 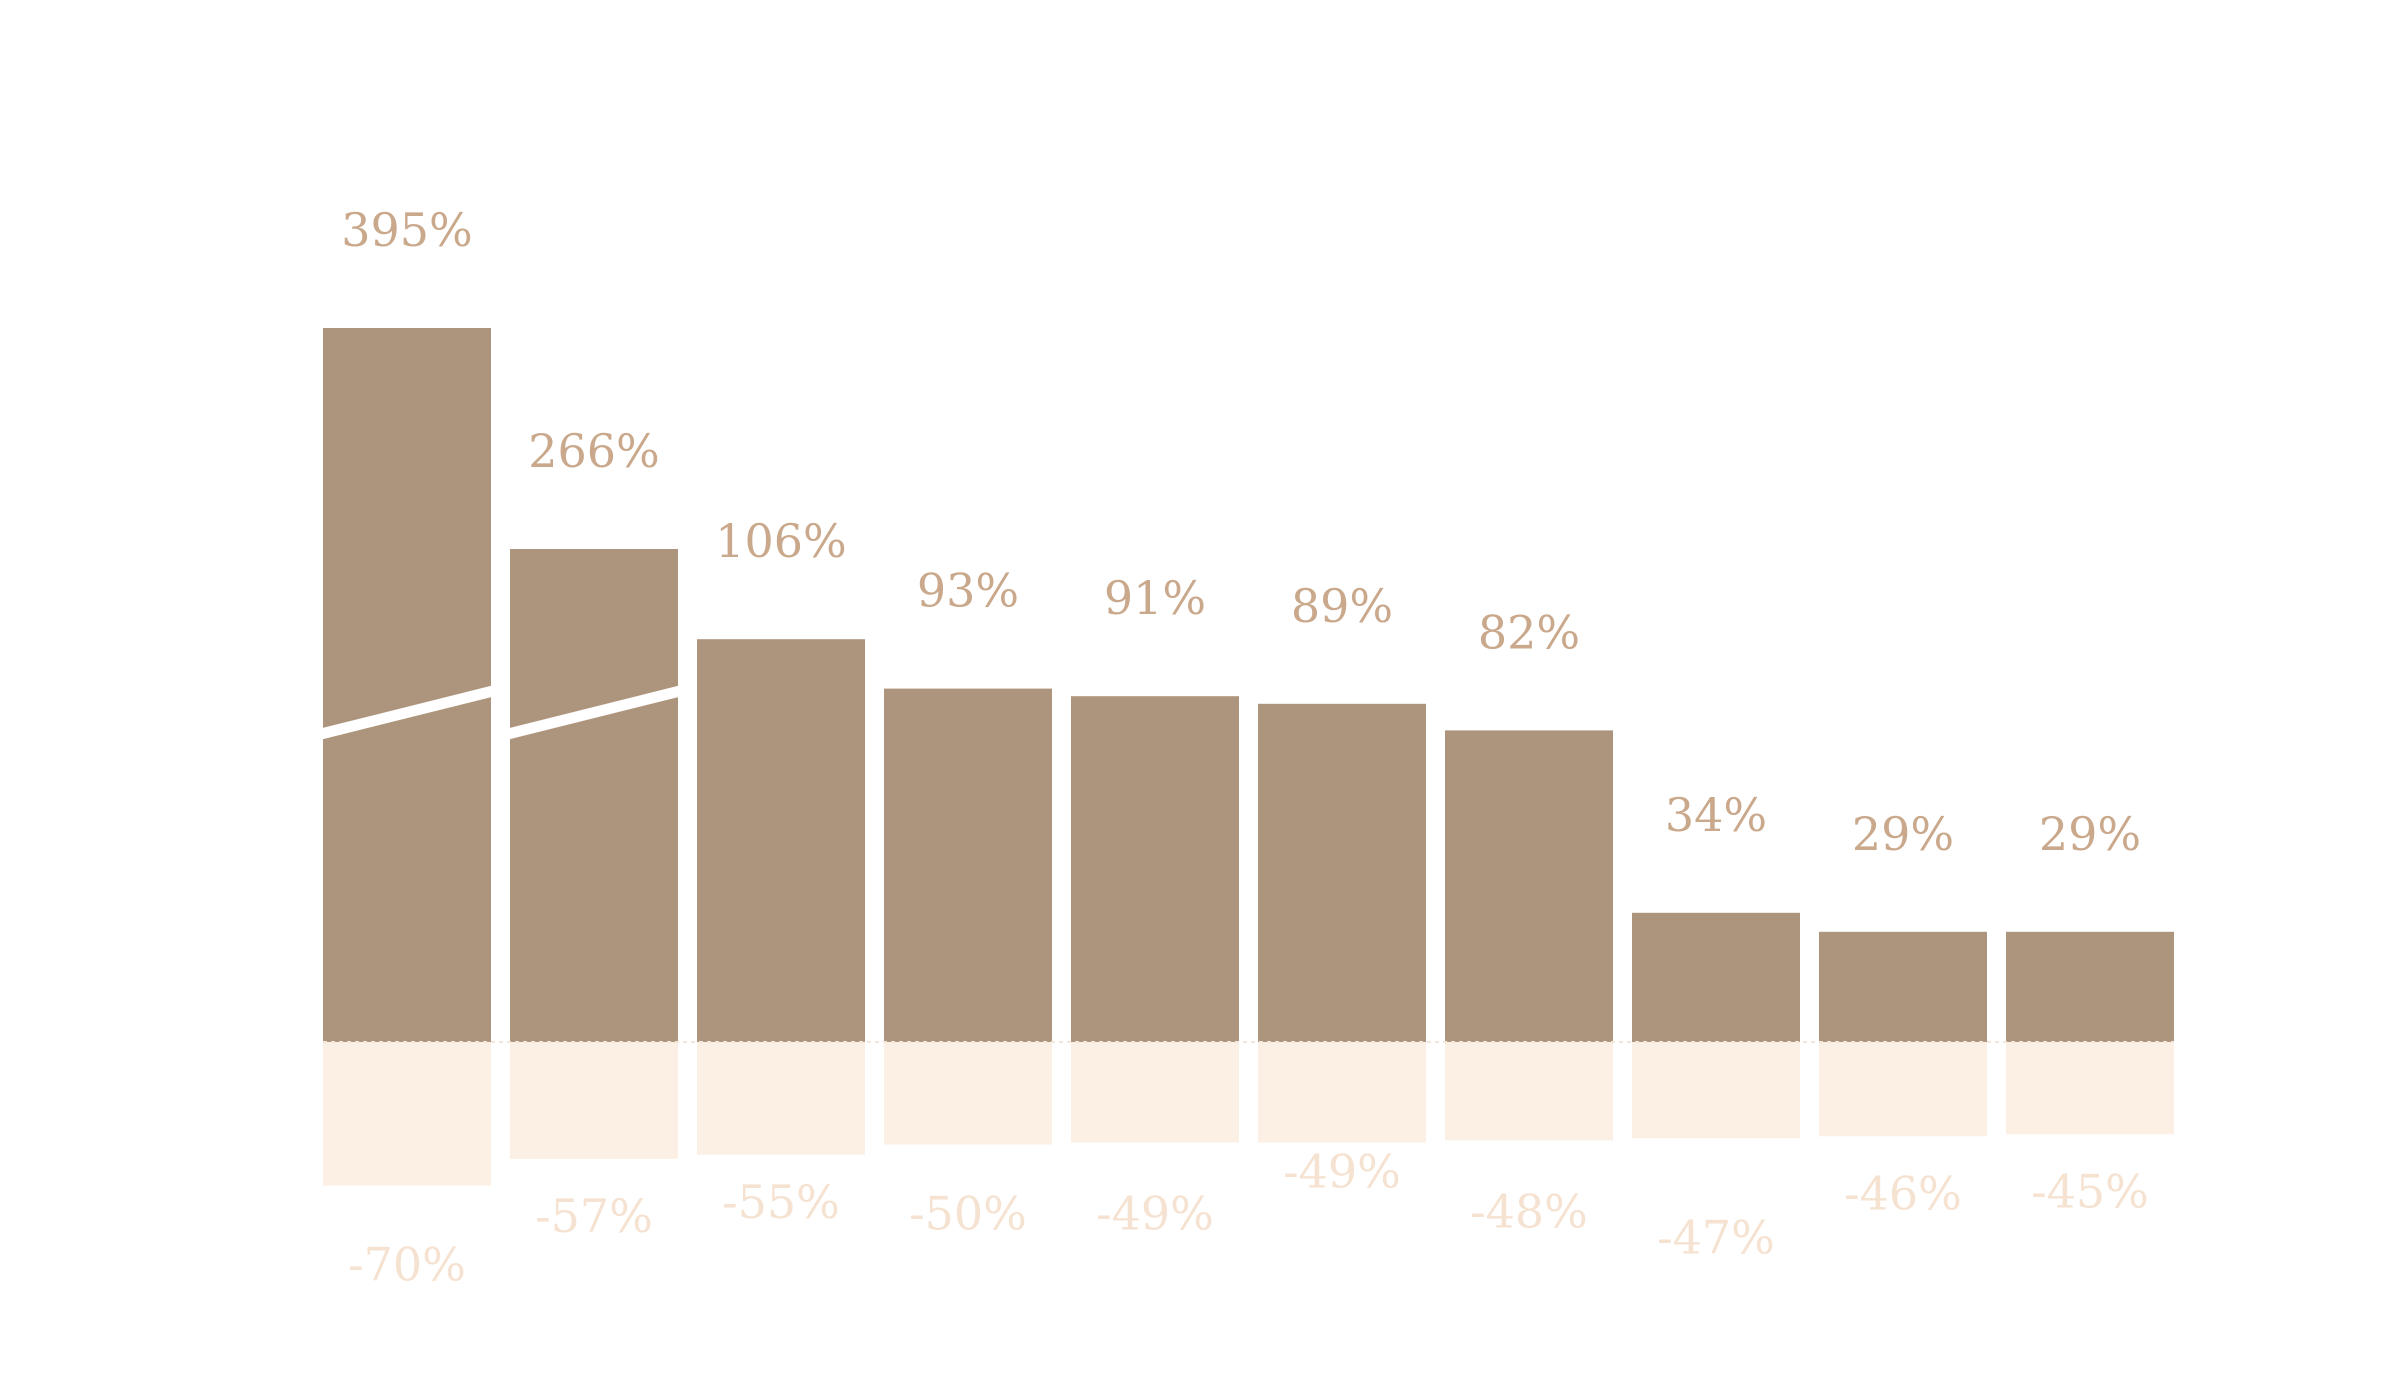 What do you see at coordinates (968, 1214) in the screenshot?
I see `data-label-negative: -50%` at bounding box center [968, 1214].